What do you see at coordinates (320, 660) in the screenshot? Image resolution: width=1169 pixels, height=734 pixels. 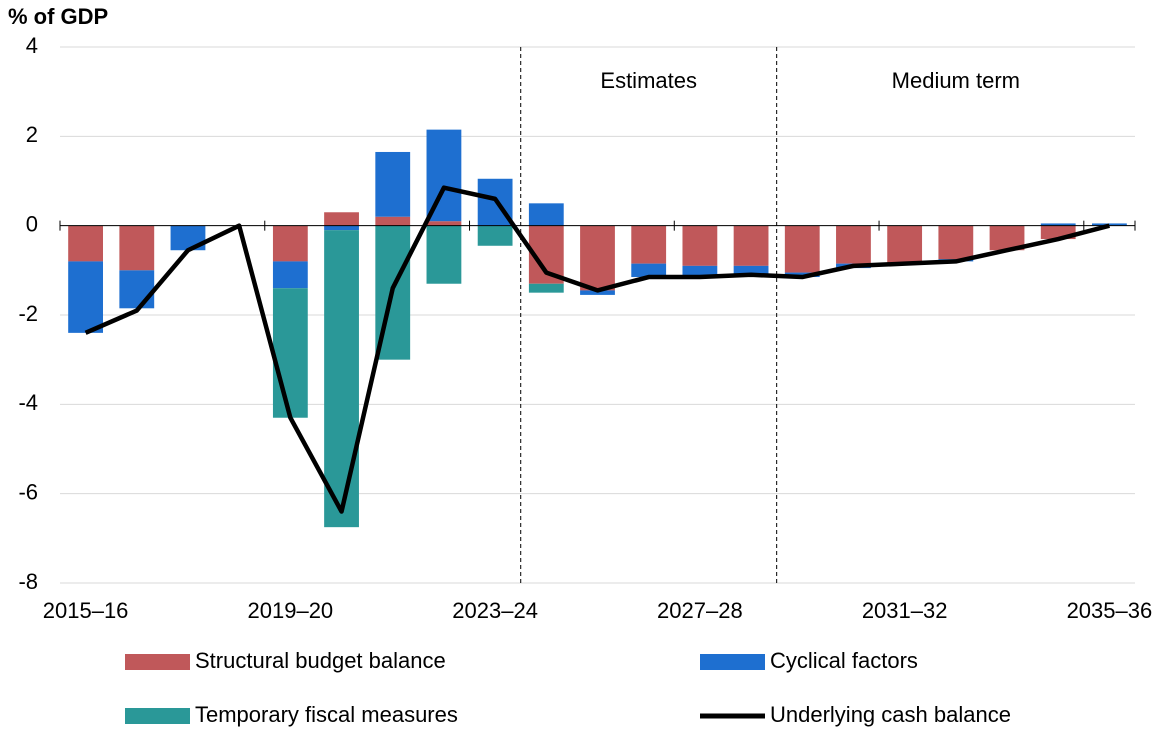 I see `legend-label: Structural budget balance` at bounding box center [320, 660].